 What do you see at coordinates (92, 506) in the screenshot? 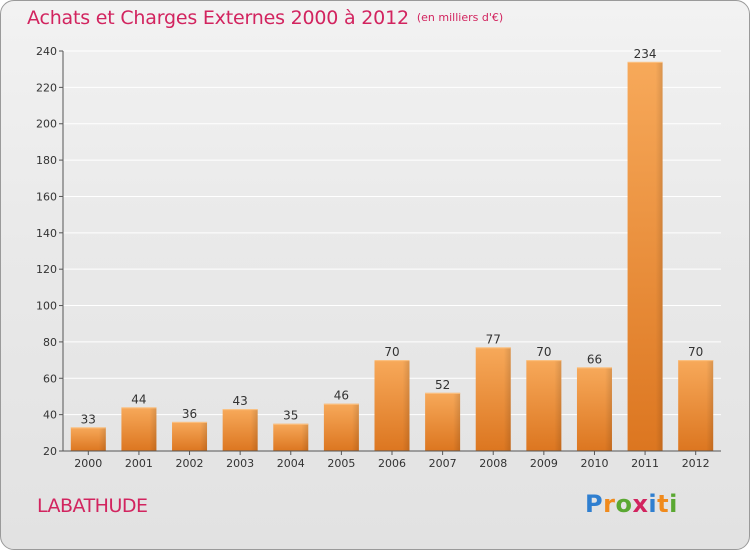
I see `place-name: LABATHUDE` at bounding box center [92, 506].